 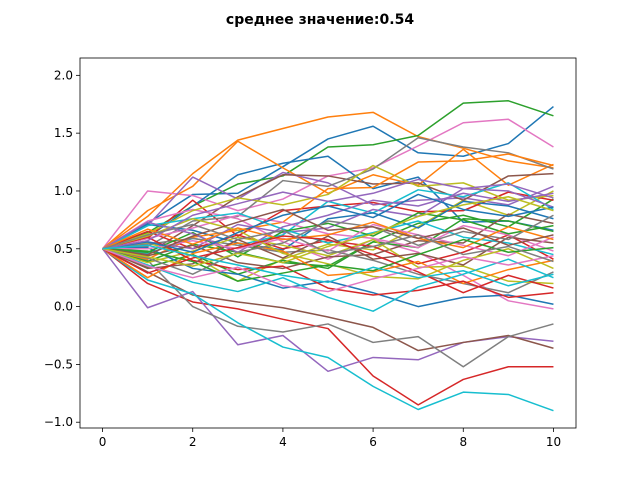 I want to click on x-tick-label: 10, so click(x=553, y=442).